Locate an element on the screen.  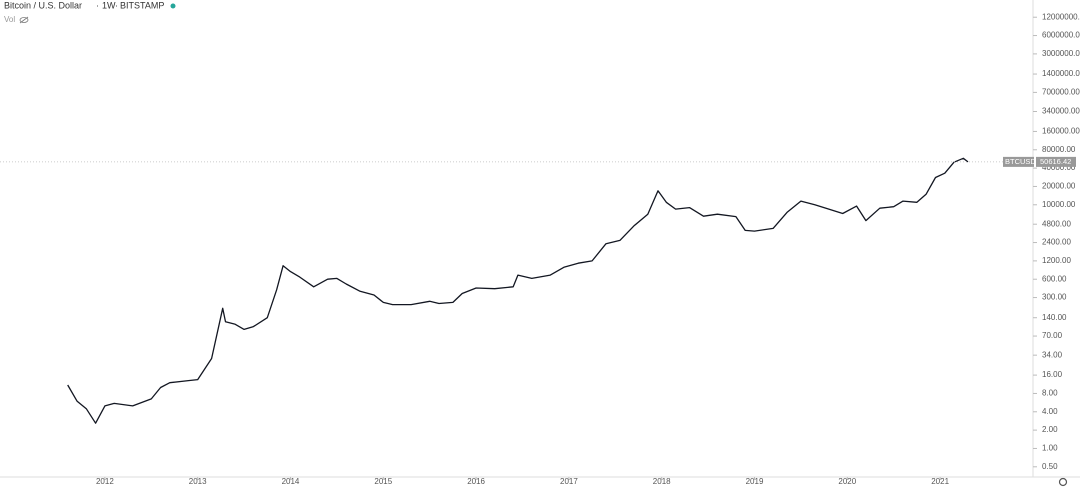
y-tick-label: 340000.00 is located at coordinates (1061, 111).